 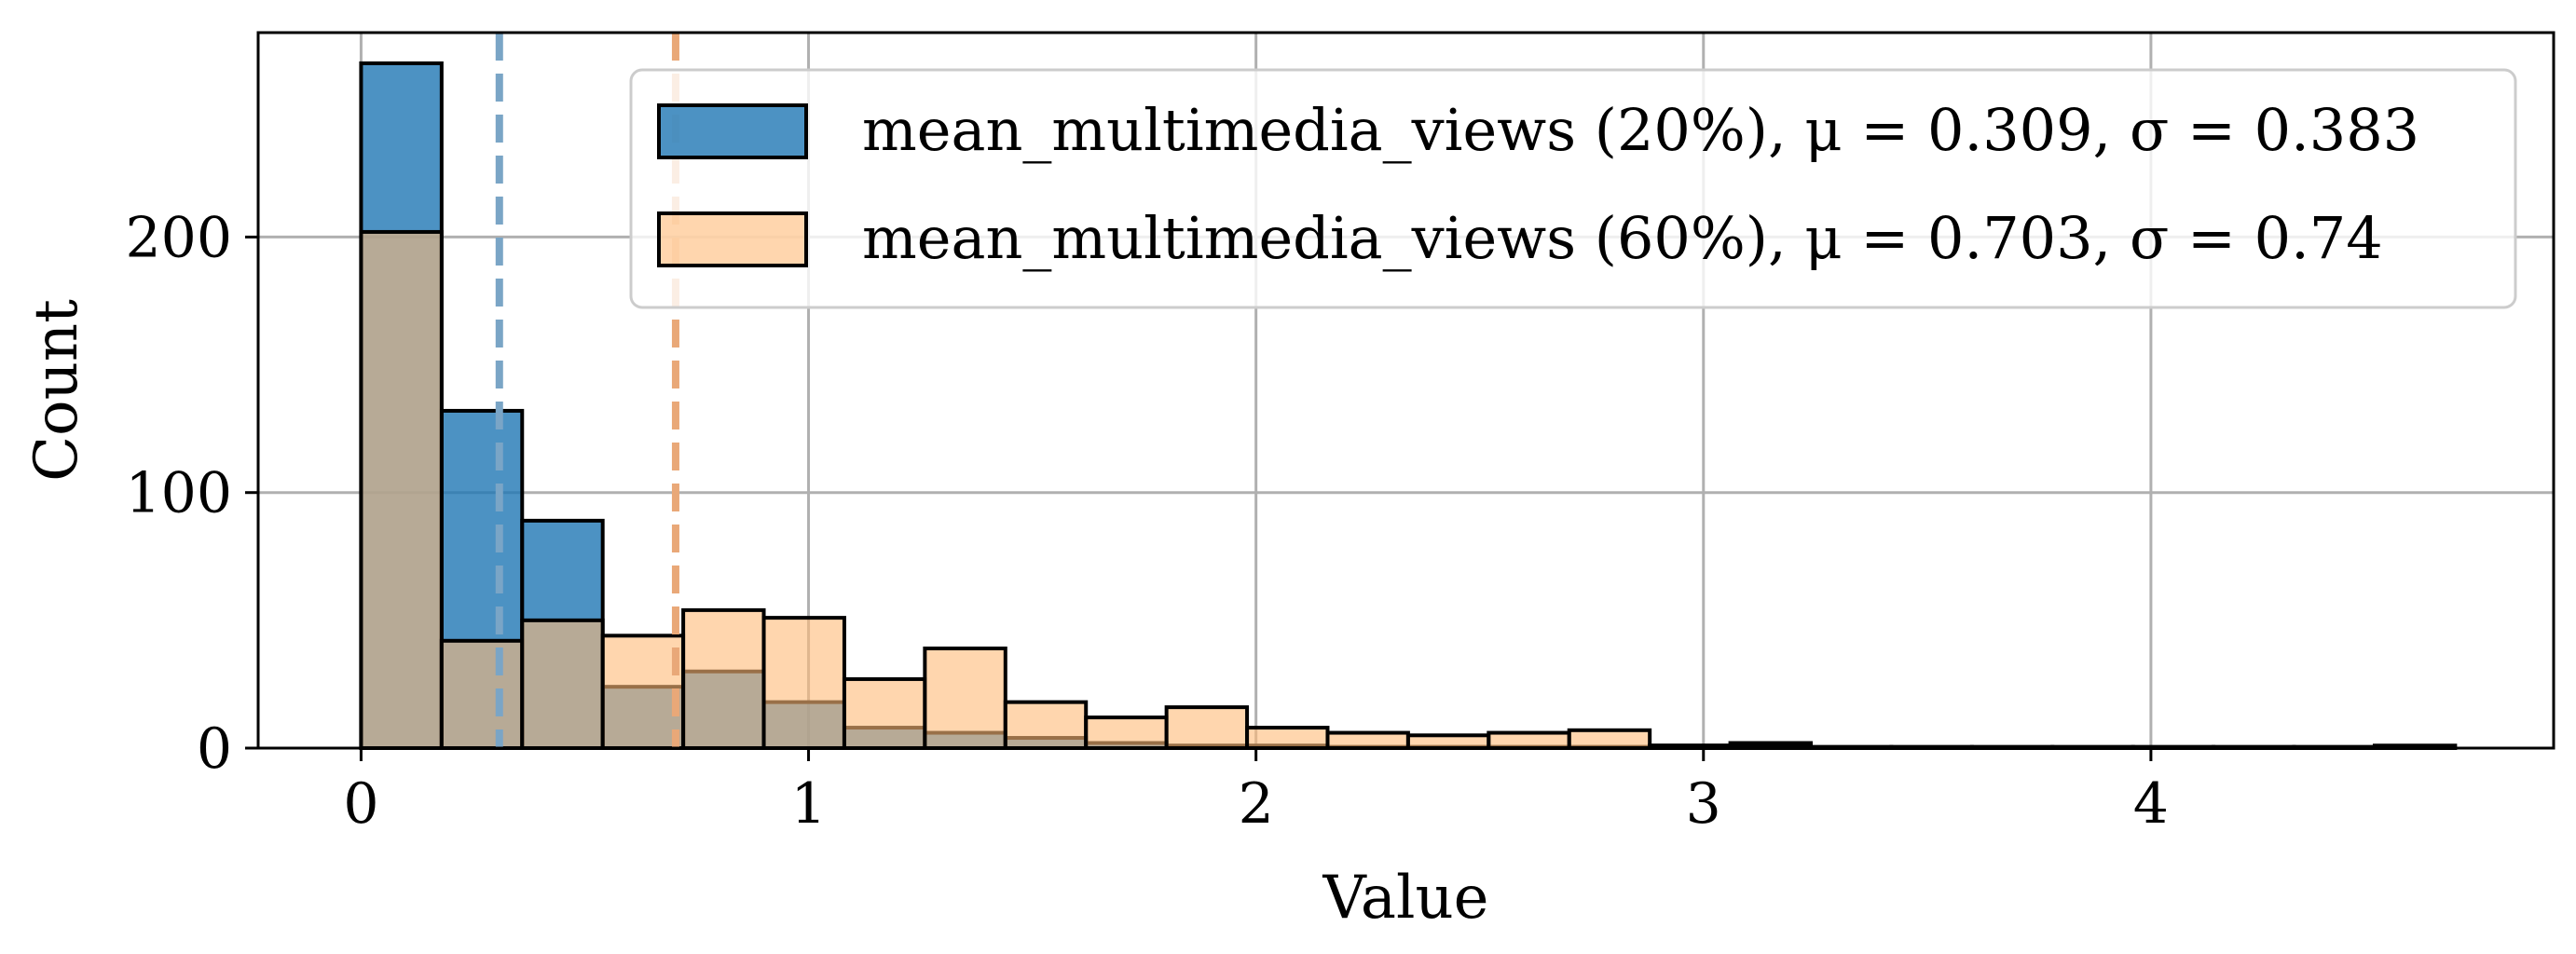 What do you see at coordinates (808, 804) in the screenshot?
I see `x-tick-label: 1` at bounding box center [808, 804].